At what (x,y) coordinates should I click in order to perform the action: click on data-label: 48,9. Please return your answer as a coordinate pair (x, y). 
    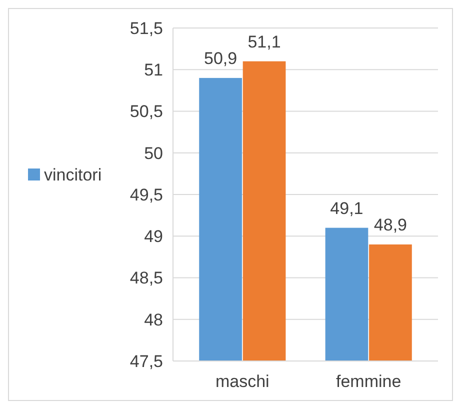
    Looking at the image, I should click on (391, 224).